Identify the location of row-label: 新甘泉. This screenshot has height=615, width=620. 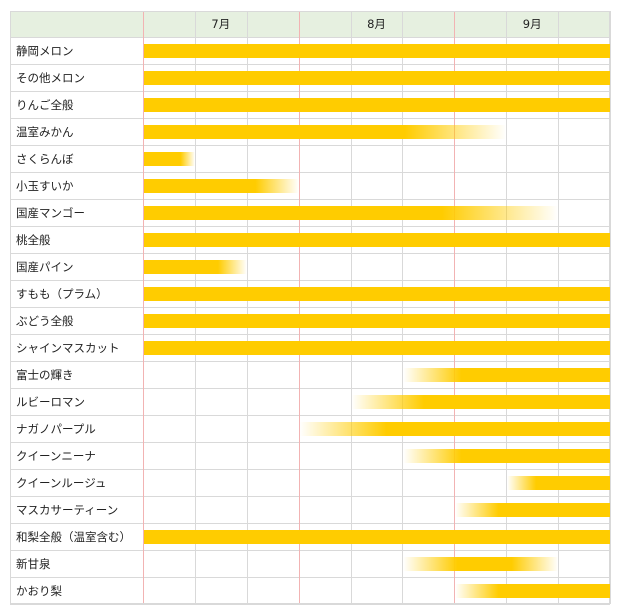
(33, 564).